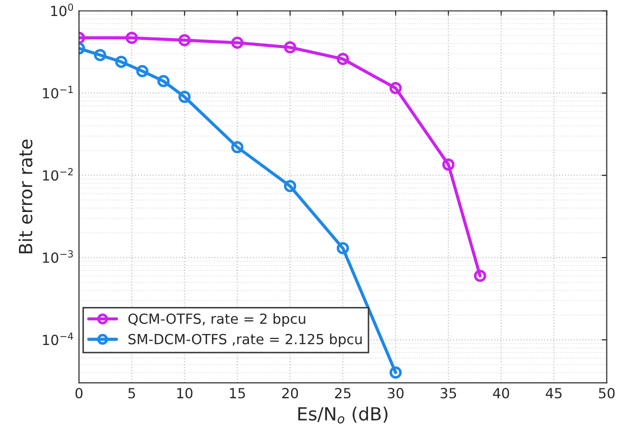 Image resolution: width=632 pixels, height=435 pixels. Describe the element at coordinates (606, 393) in the screenshot. I see `x-tick-label: 50` at that location.